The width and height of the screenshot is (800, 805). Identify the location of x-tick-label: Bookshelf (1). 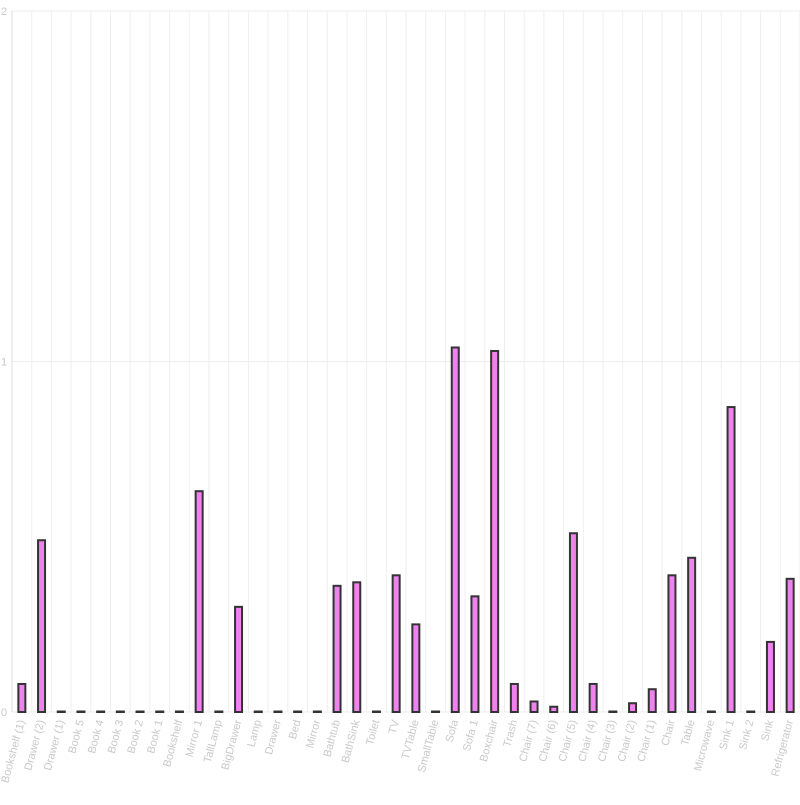
(14, 752).